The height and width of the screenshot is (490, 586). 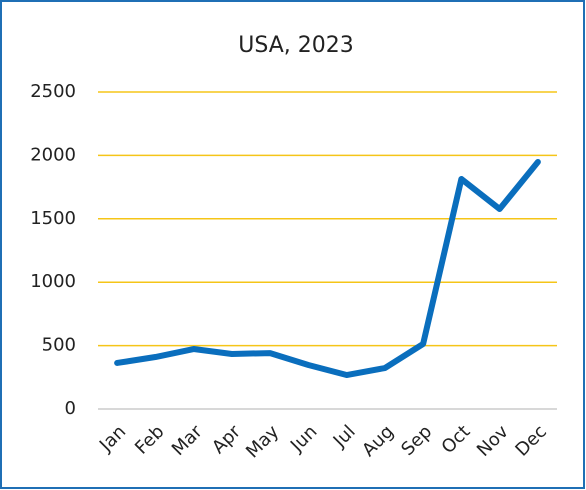 I want to click on x-tick-label: Jan, so click(x=112, y=438).